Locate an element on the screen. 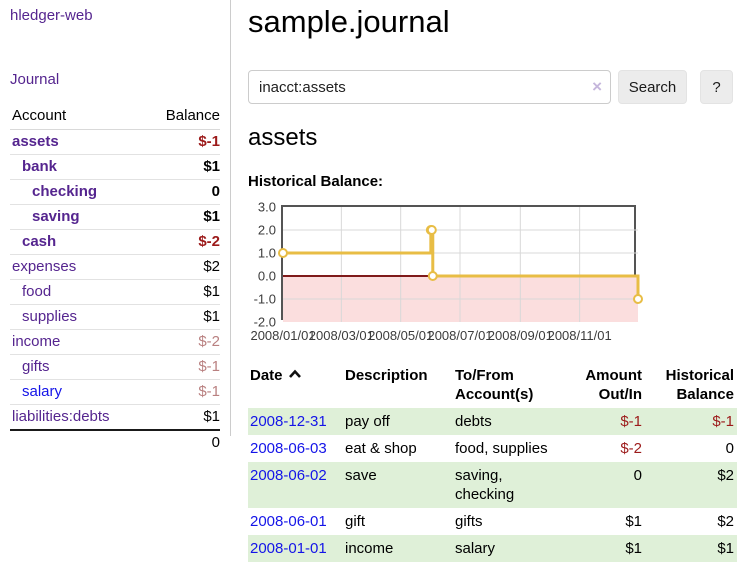  account-row: salary $-1 is located at coordinates (115, 392).